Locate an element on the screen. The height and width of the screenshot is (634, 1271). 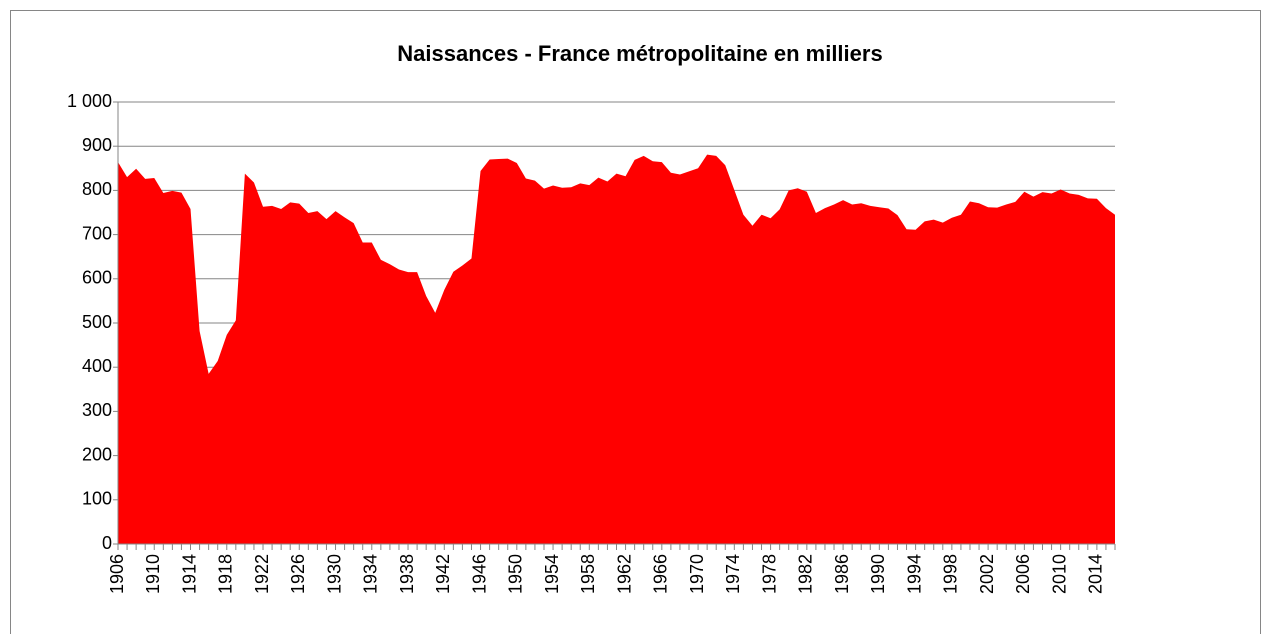
x-tick-label: 2014 is located at coordinates (1096, 574).